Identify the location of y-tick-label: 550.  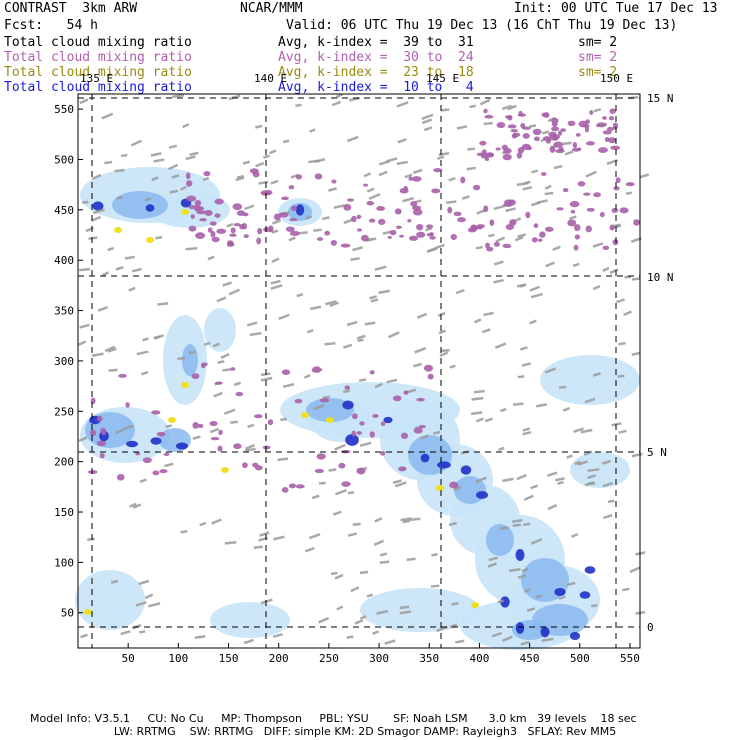
(64, 109).